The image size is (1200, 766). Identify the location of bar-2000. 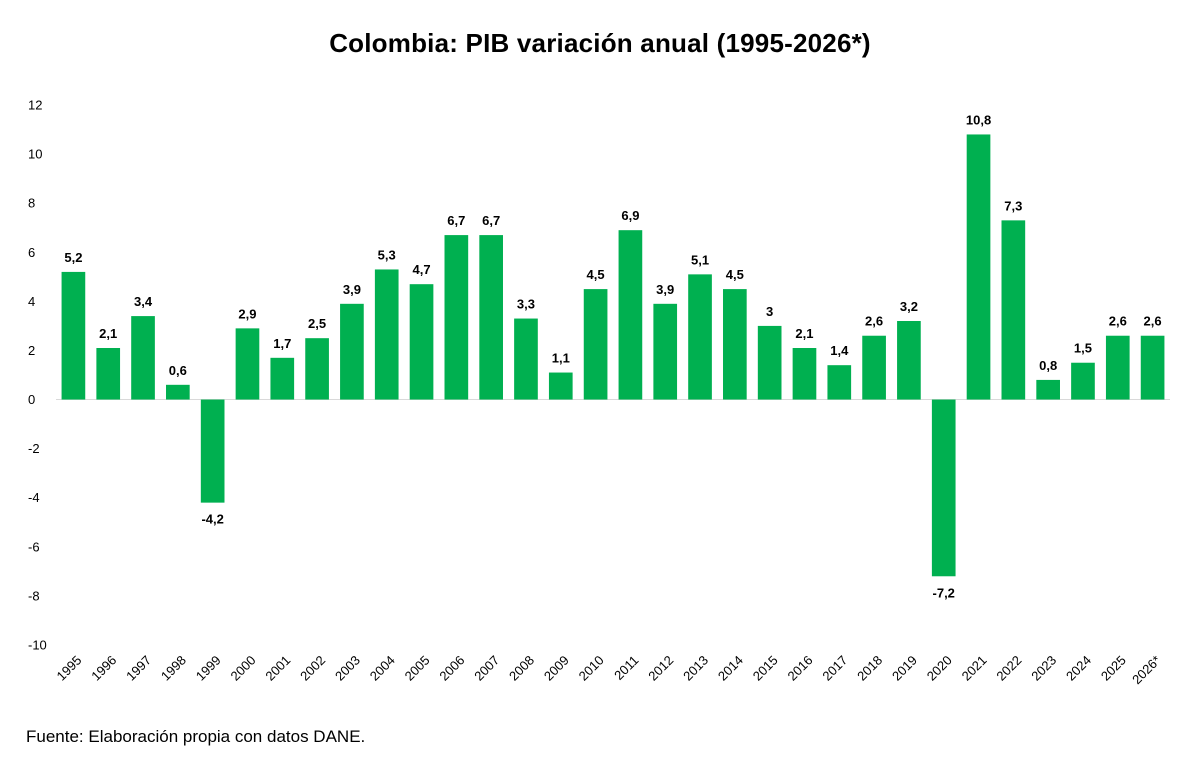
(247, 364).